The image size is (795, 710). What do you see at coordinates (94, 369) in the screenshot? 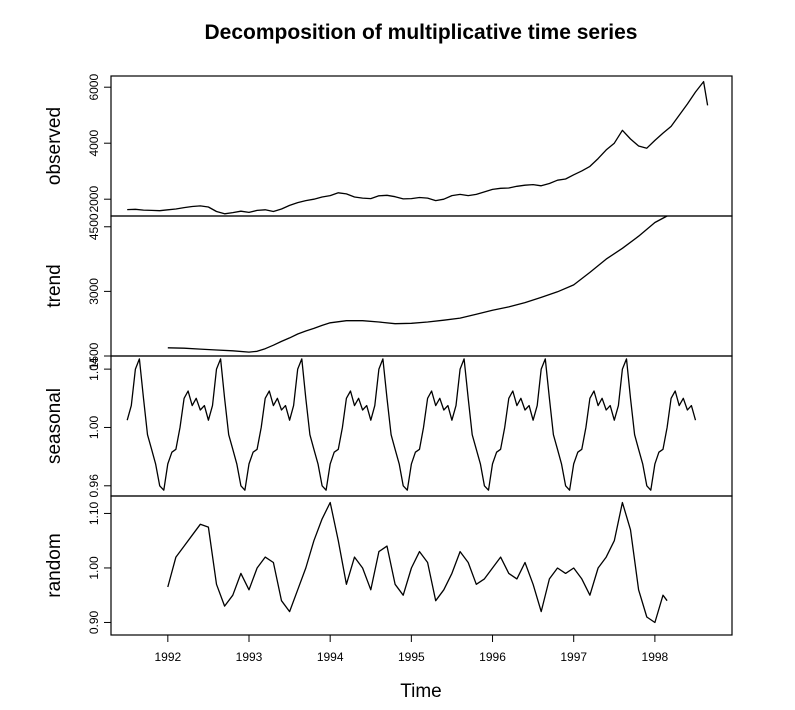
I see `seasonal-y-tick-label: 1.04` at bounding box center [94, 369].